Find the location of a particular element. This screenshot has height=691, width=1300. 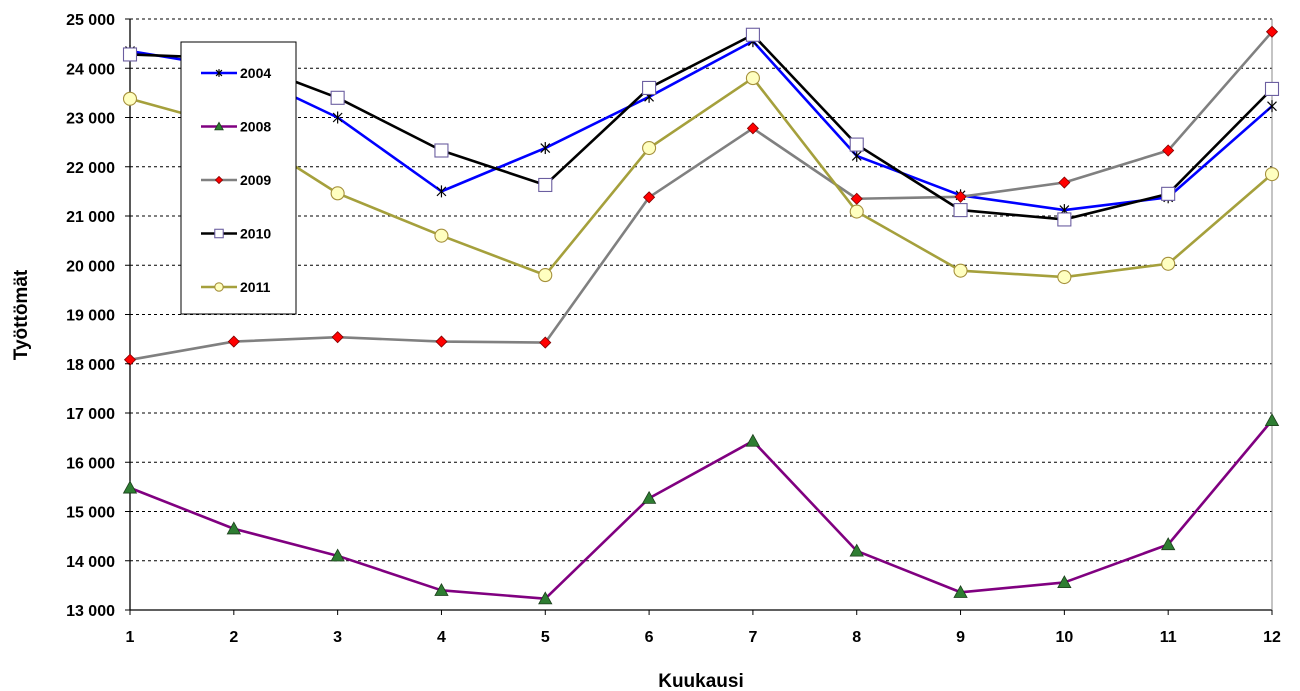

x-tick-label: 5 is located at coordinates (545, 637).